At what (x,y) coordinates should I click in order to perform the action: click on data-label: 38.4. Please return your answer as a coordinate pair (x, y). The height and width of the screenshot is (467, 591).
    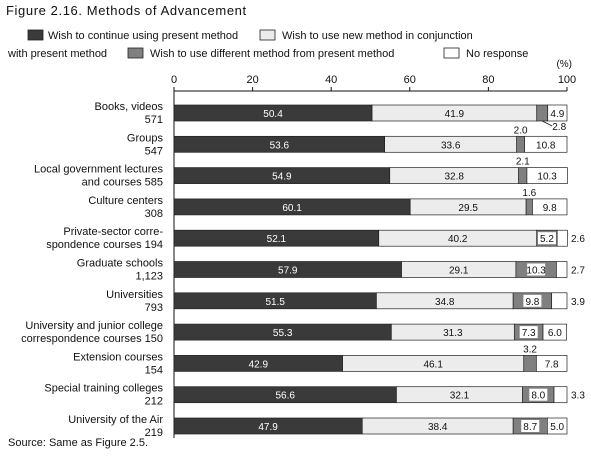
    Looking at the image, I should click on (438, 427).